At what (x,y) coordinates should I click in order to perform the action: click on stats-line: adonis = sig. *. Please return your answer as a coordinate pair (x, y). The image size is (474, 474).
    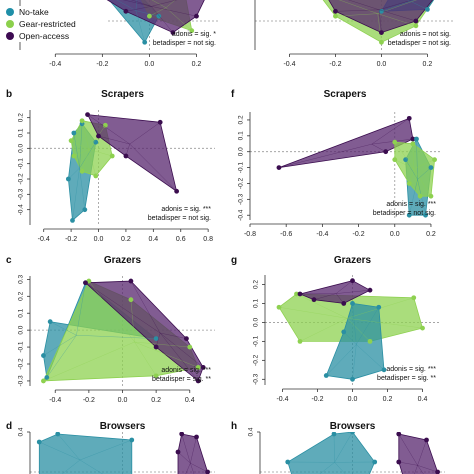
    Looking at the image, I should click on (194, 34).